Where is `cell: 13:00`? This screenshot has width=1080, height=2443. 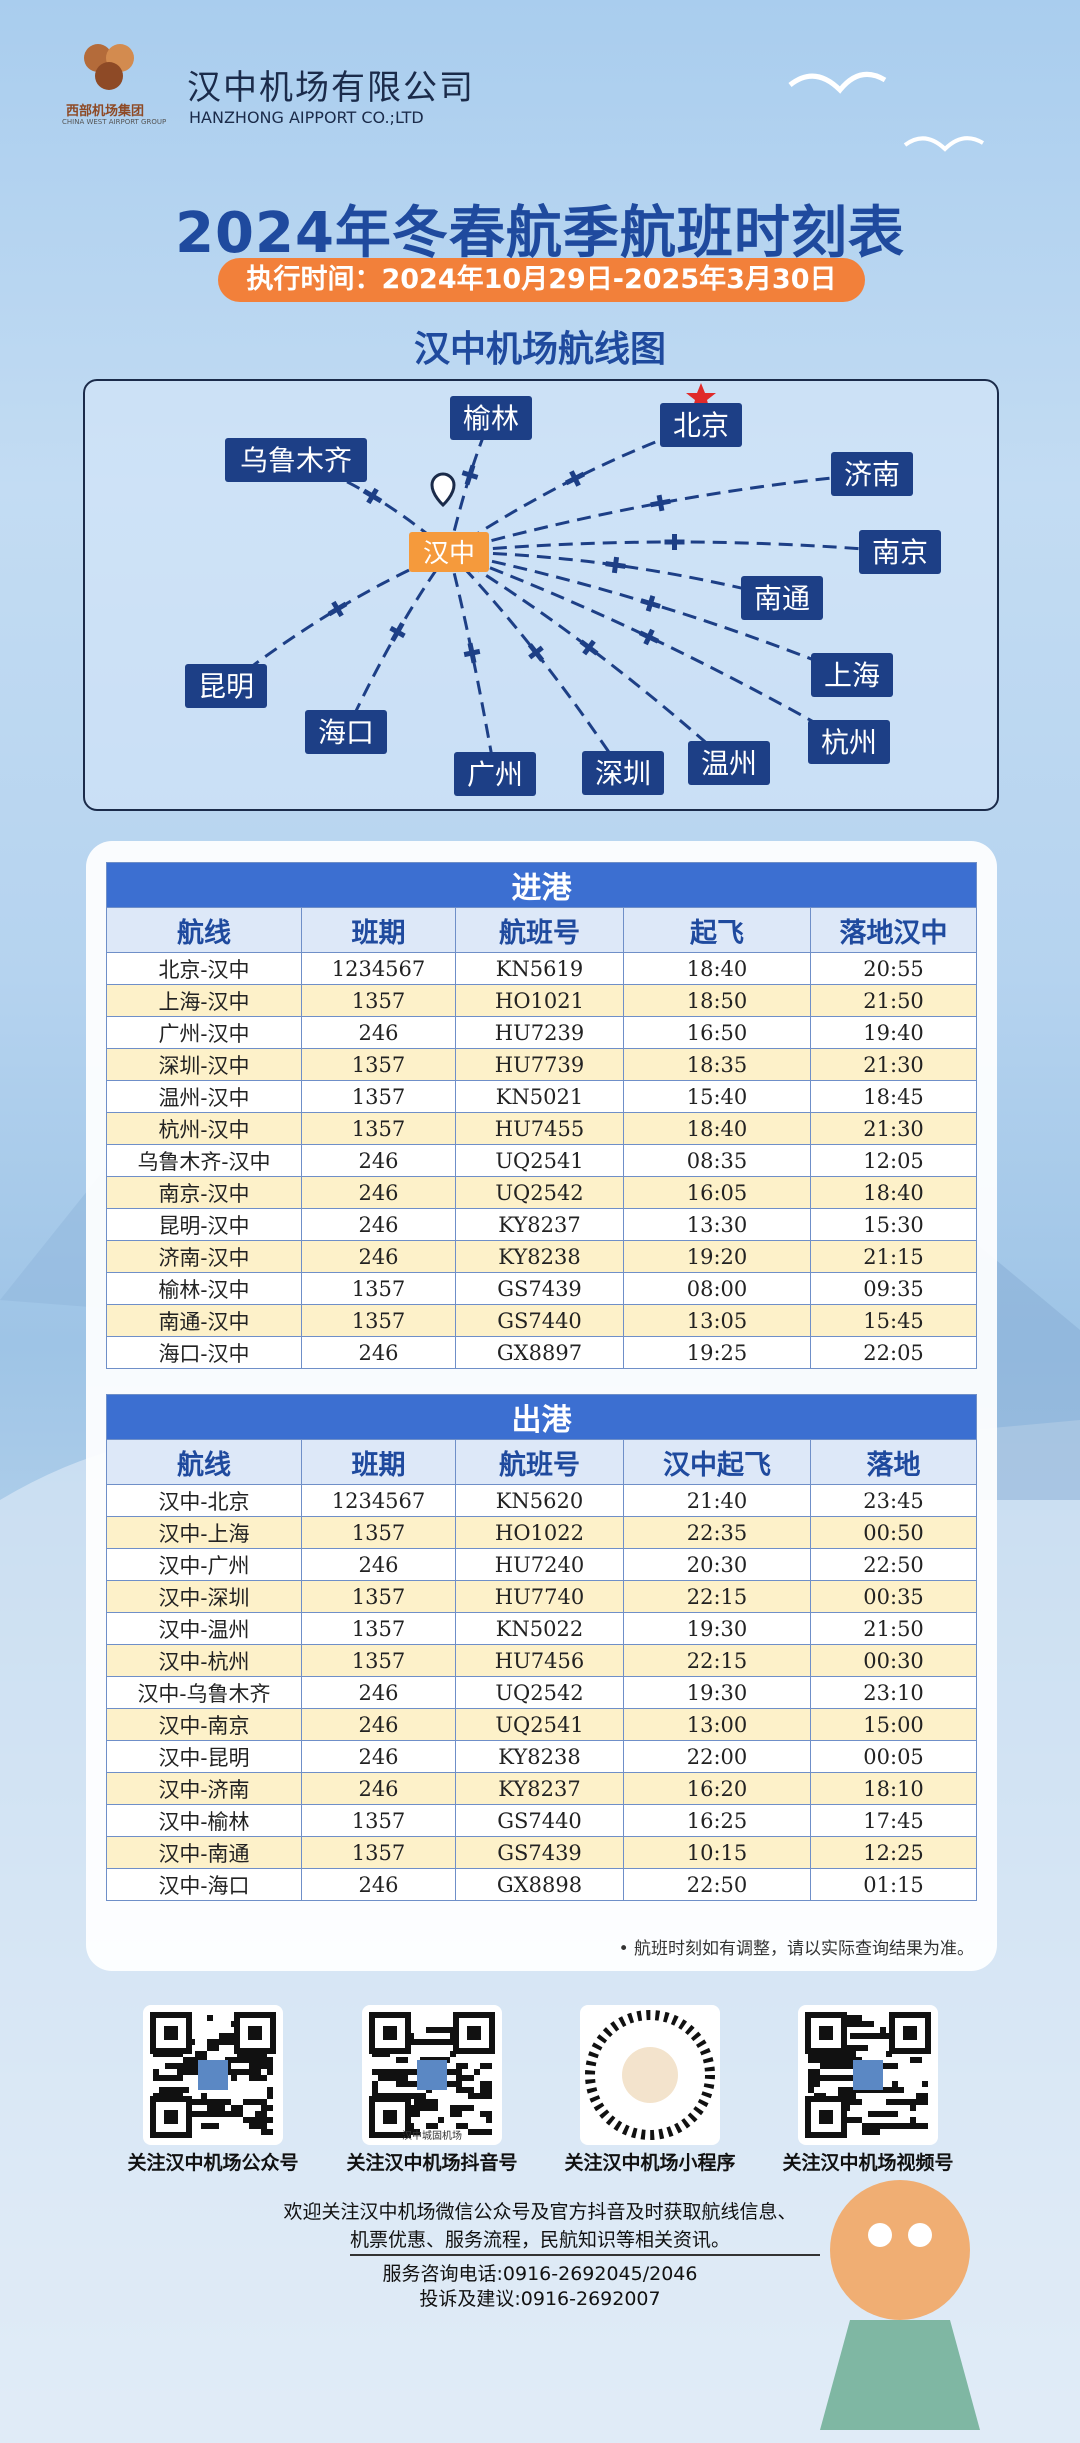
cell: 13:00 is located at coordinates (717, 1724).